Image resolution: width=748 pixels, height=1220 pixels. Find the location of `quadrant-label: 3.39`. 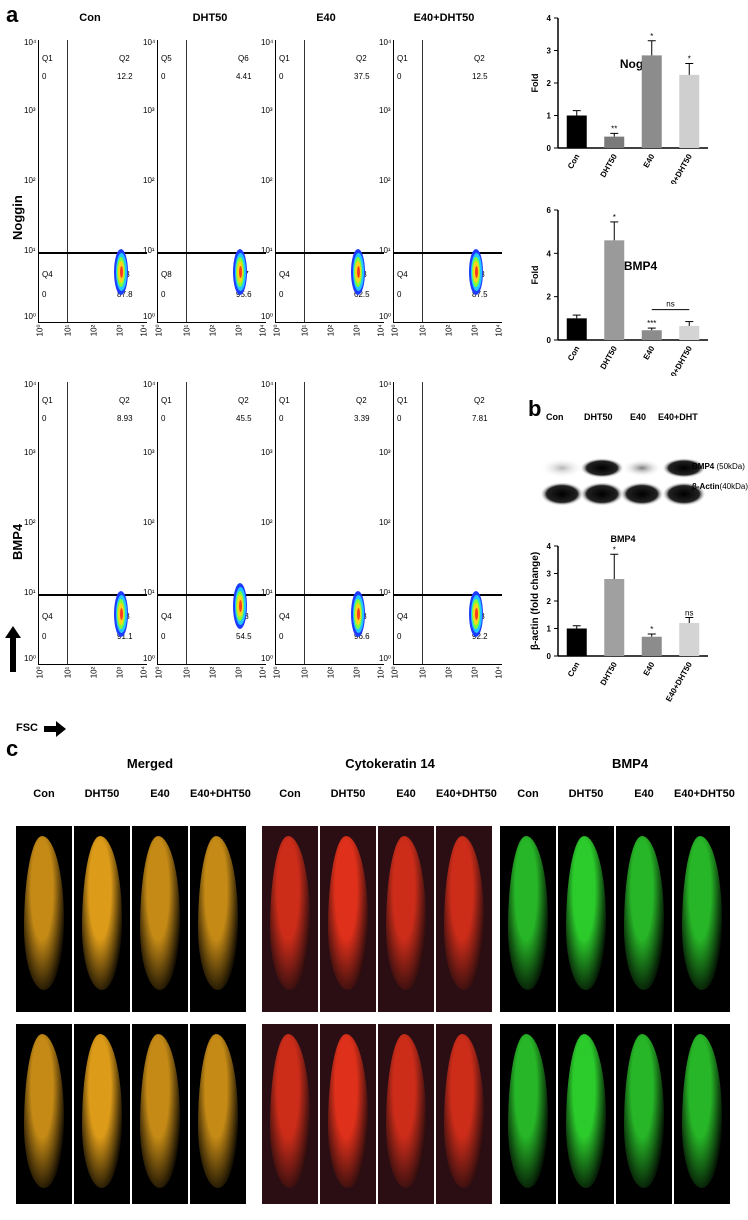

quadrant-label: 3.39 is located at coordinates (362, 418).